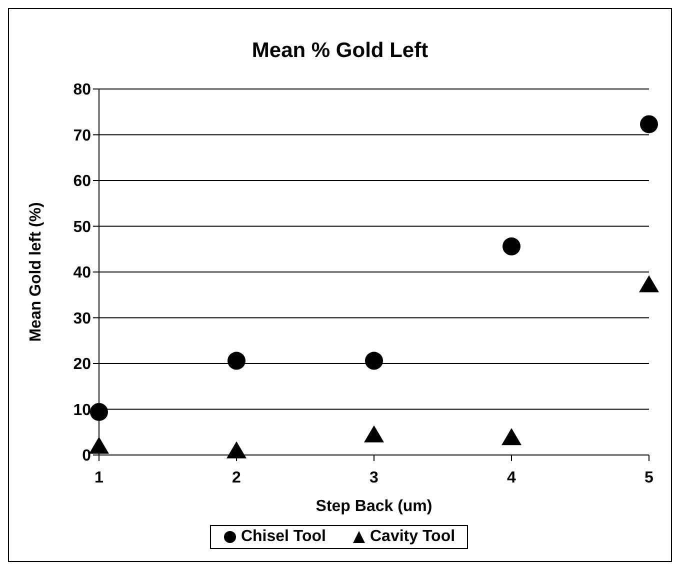 The height and width of the screenshot is (570, 679). I want to click on legend-label: Chisel Tool, so click(283, 537).